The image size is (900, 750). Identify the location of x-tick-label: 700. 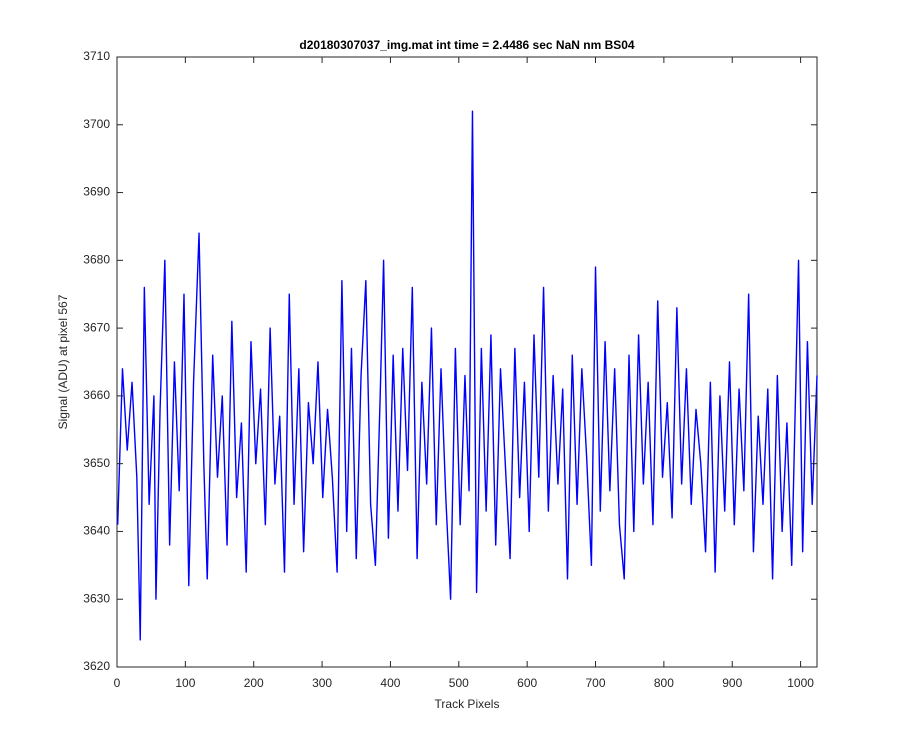
(596, 683).